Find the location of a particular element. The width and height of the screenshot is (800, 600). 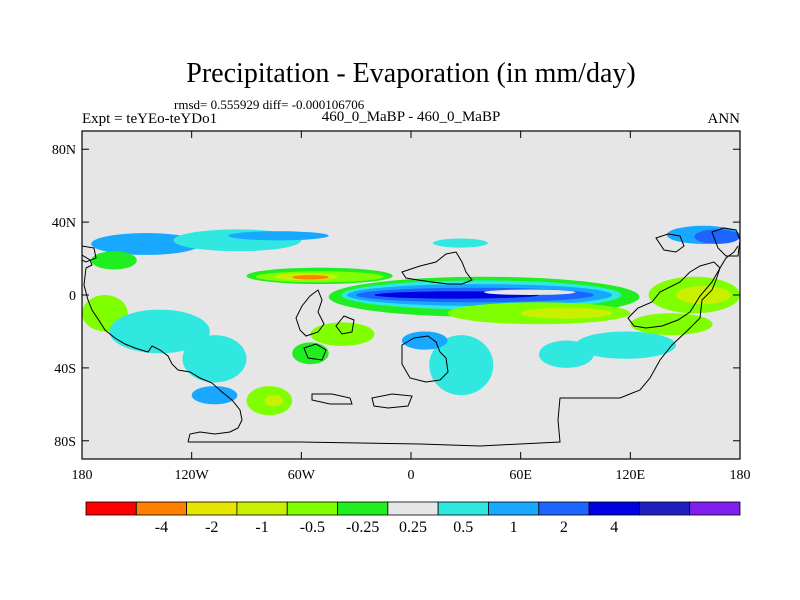

y-tick-label-0: 80N is located at coordinates (64, 150).